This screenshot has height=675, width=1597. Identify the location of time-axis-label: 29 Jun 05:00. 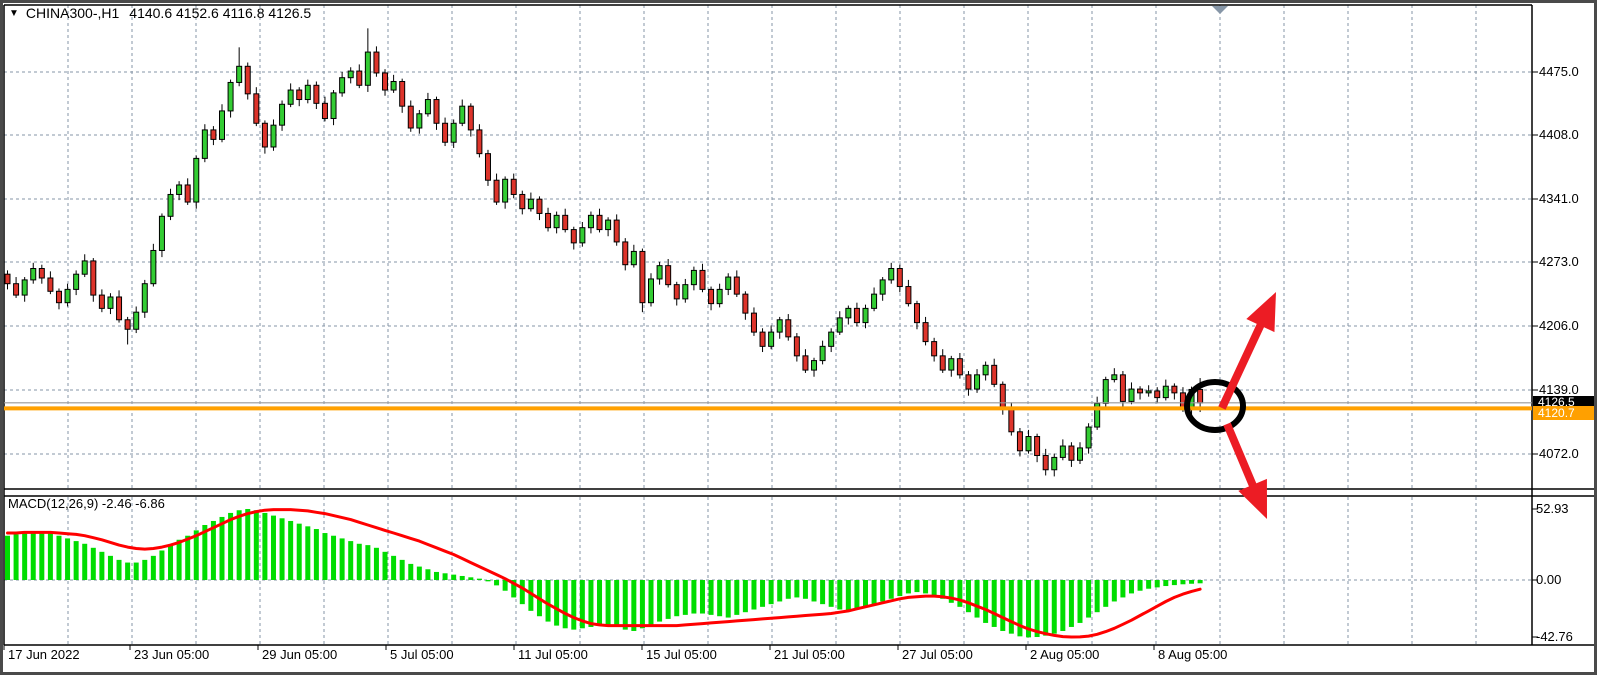
(300, 654).